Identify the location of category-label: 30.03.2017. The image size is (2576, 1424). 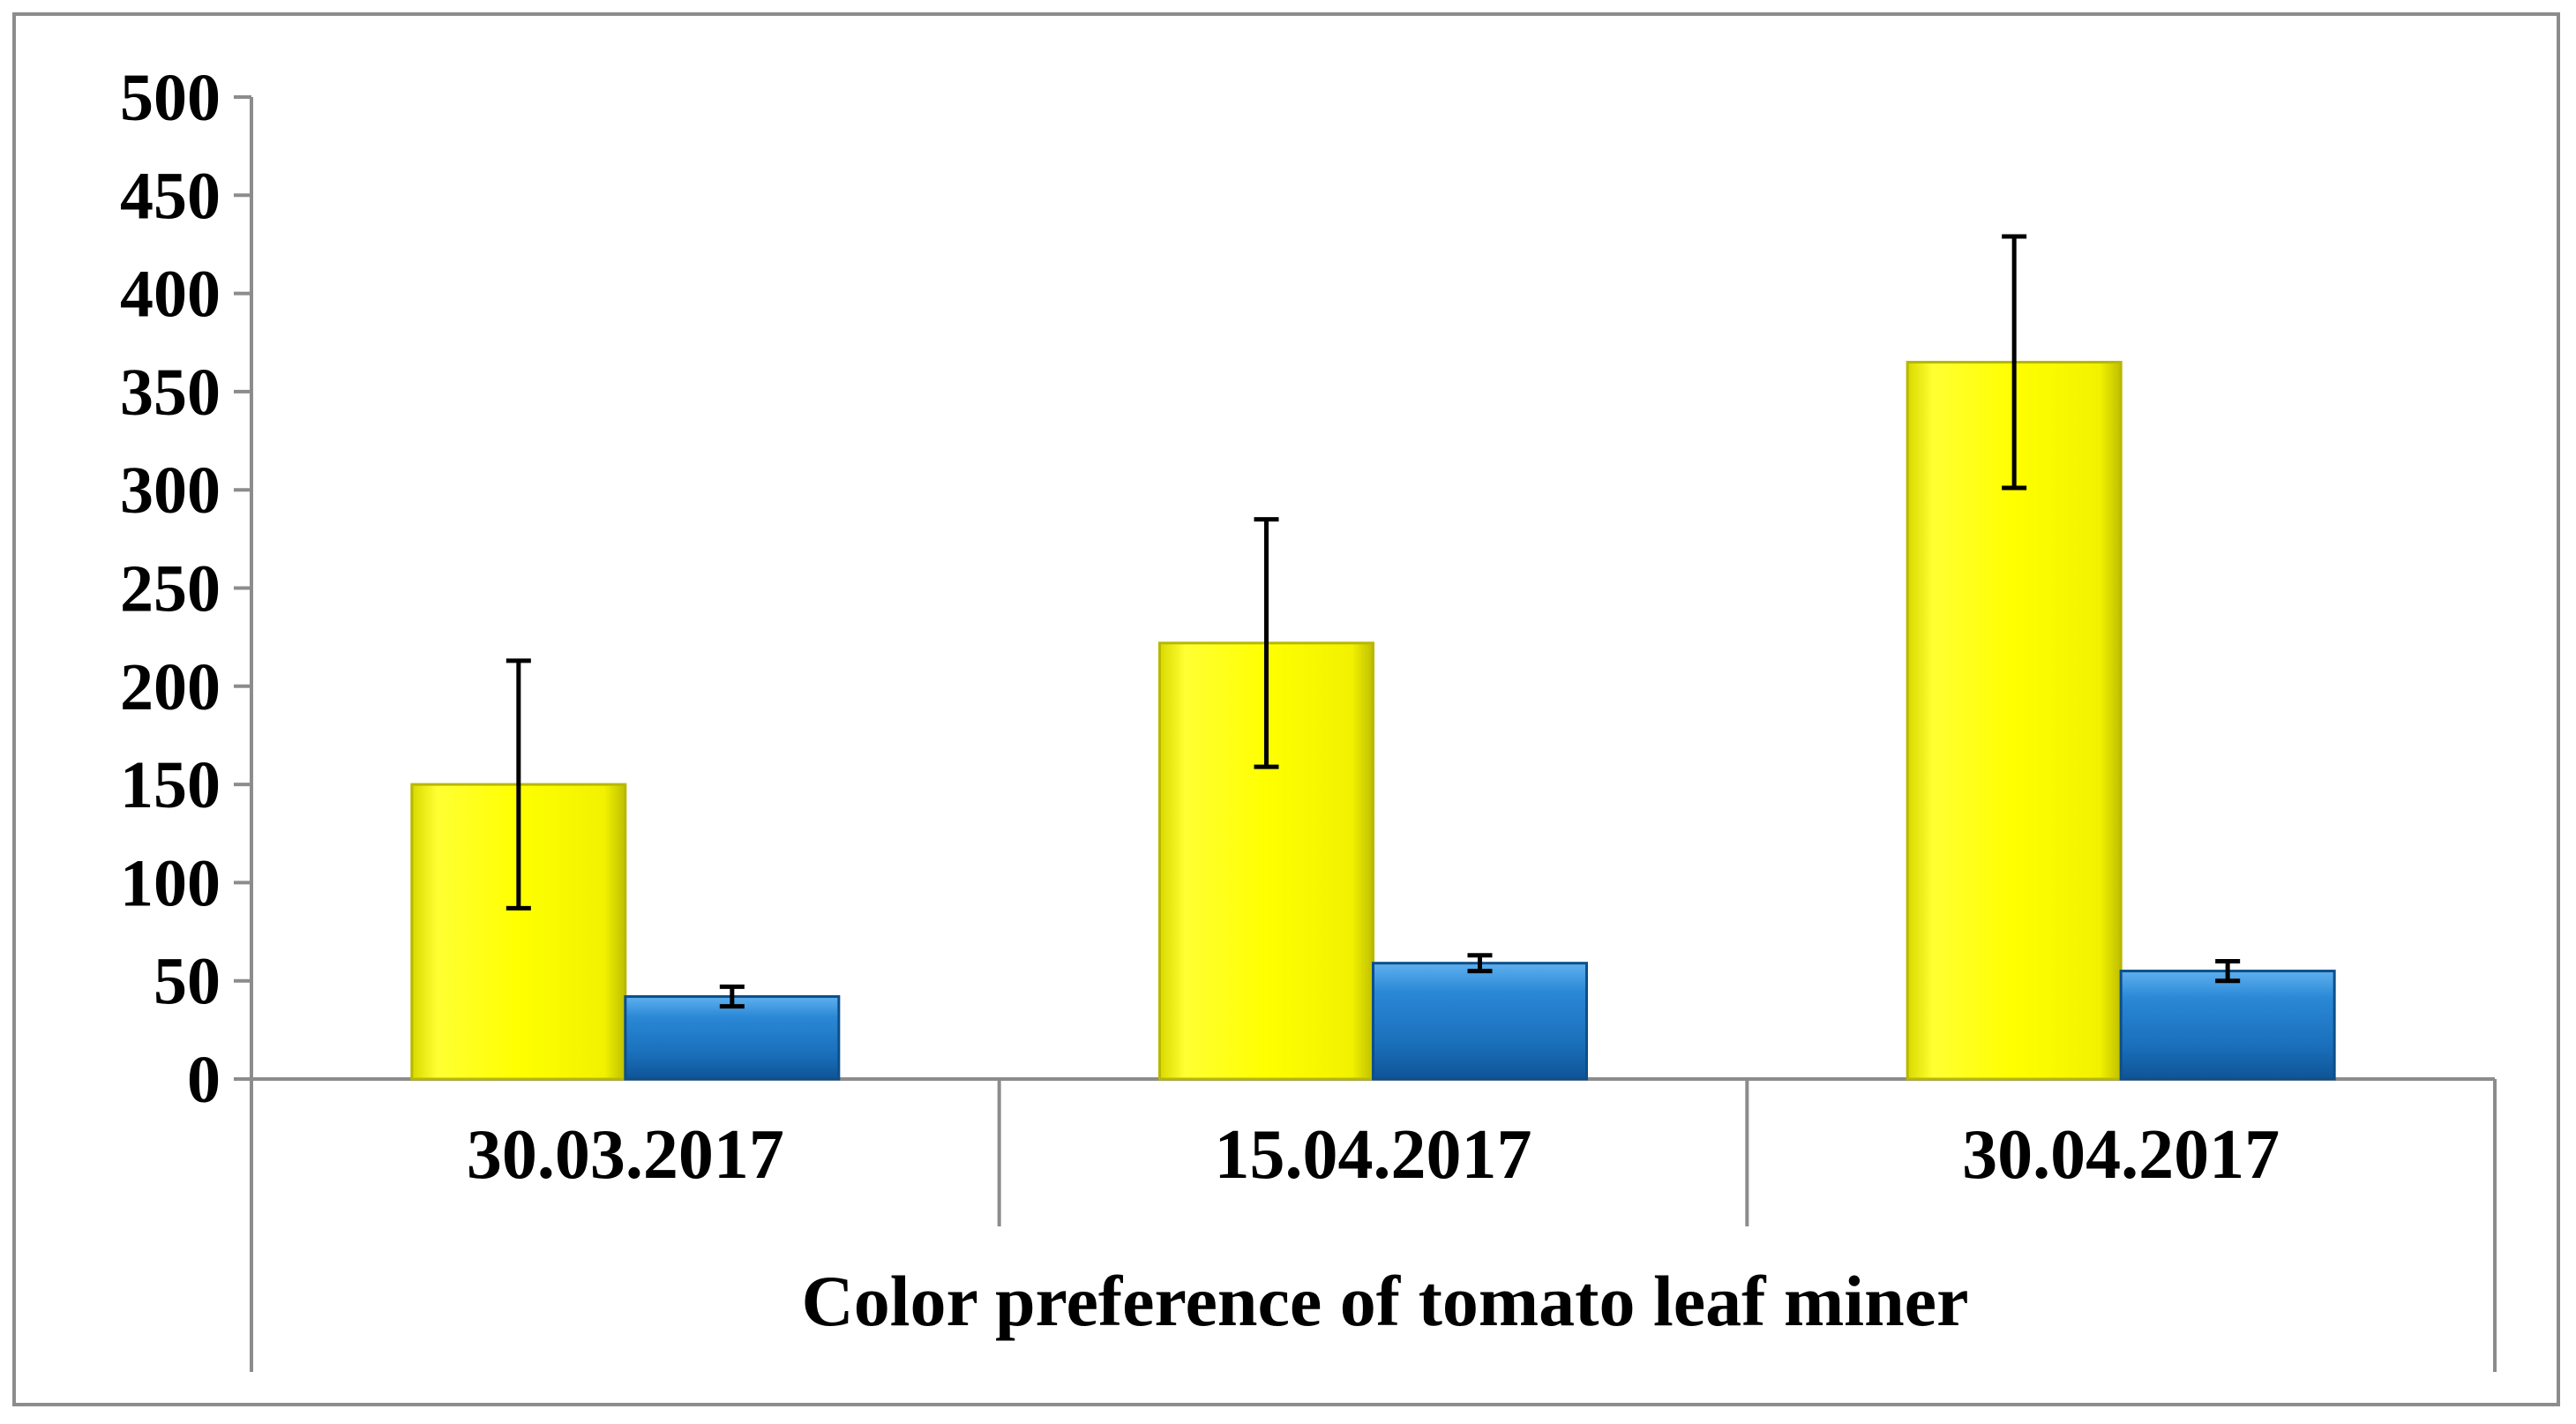
(626, 1155).